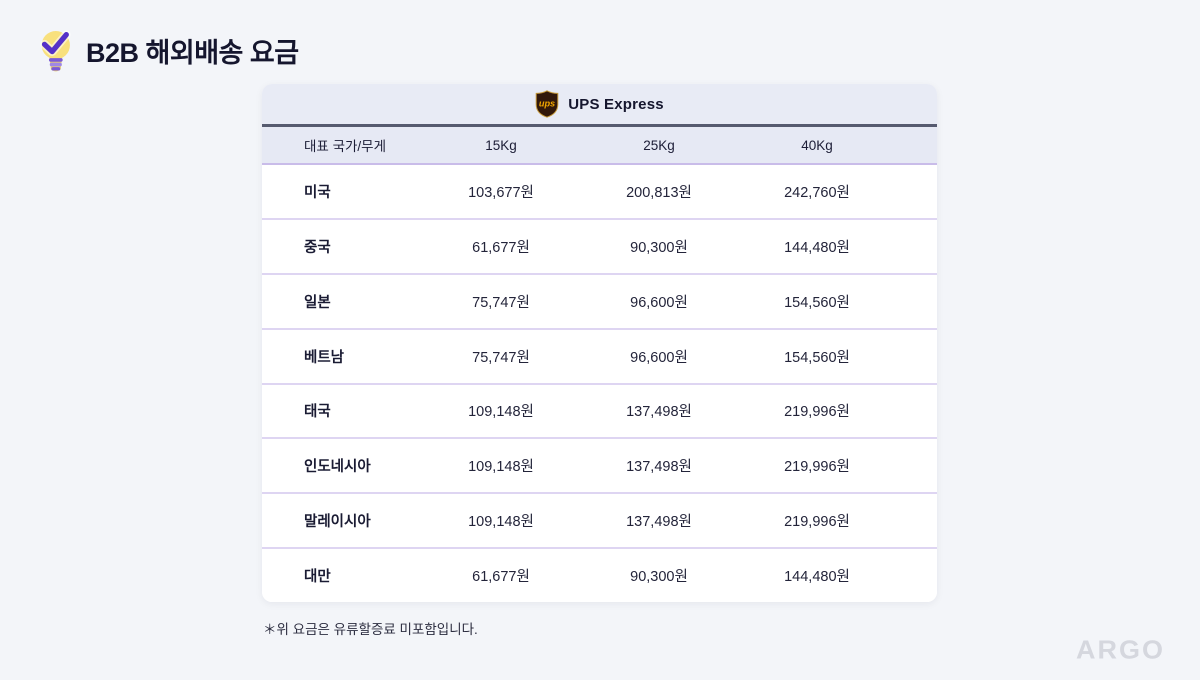 The height and width of the screenshot is (680, 1200). I want to click on rate-15kg-cell: 103,677원, so click(501, 192).